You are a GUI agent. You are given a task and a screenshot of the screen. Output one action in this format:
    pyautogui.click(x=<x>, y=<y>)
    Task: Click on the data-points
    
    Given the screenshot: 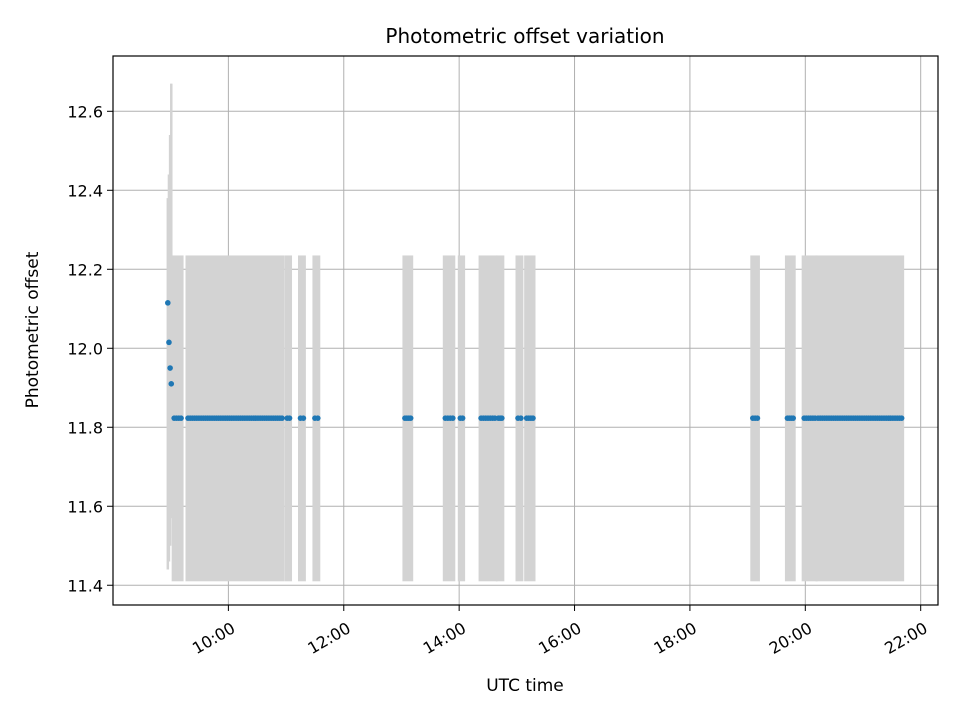 What is the action you would take?
    pyautogui.click(x=535, y=360)
    